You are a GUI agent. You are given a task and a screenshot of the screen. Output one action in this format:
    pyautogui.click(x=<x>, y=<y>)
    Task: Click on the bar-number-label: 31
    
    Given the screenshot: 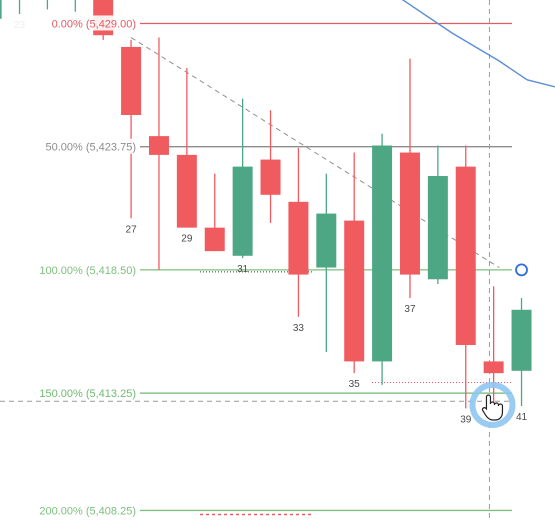 What is the action you would take?
    pyautogui.click(x=243, y=269)
    